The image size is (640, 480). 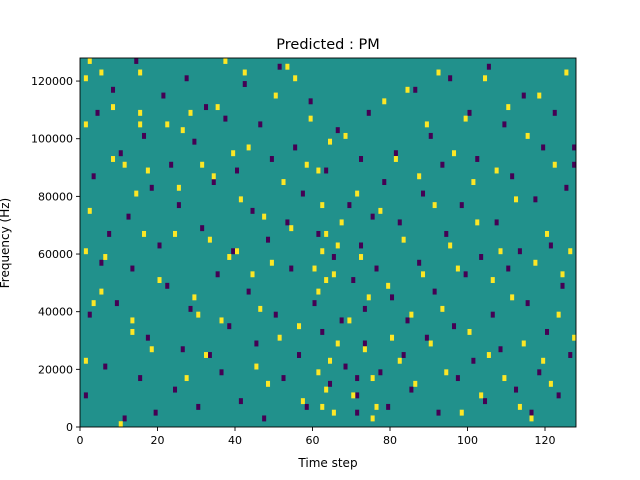 I want to click on x-tick-label: 20, so click(x=158, y=440).